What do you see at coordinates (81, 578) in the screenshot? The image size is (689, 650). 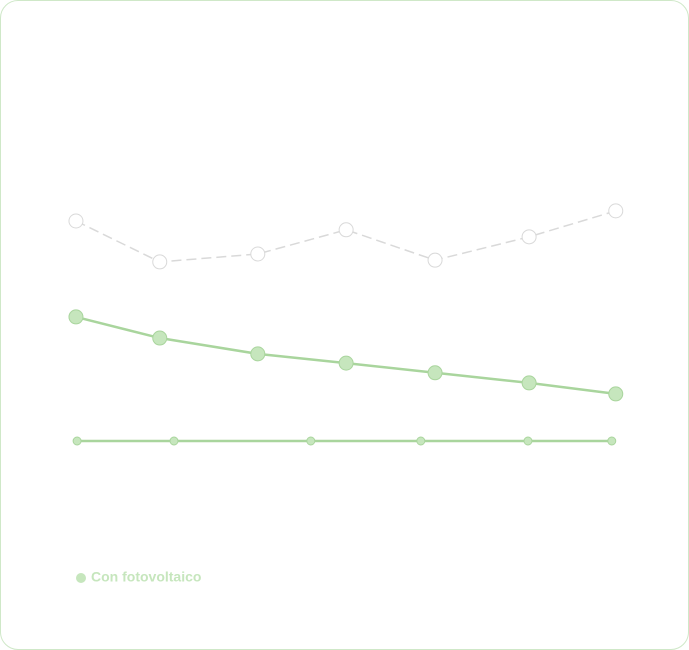 I see `legend-marker` at bounding box center [81, 578].